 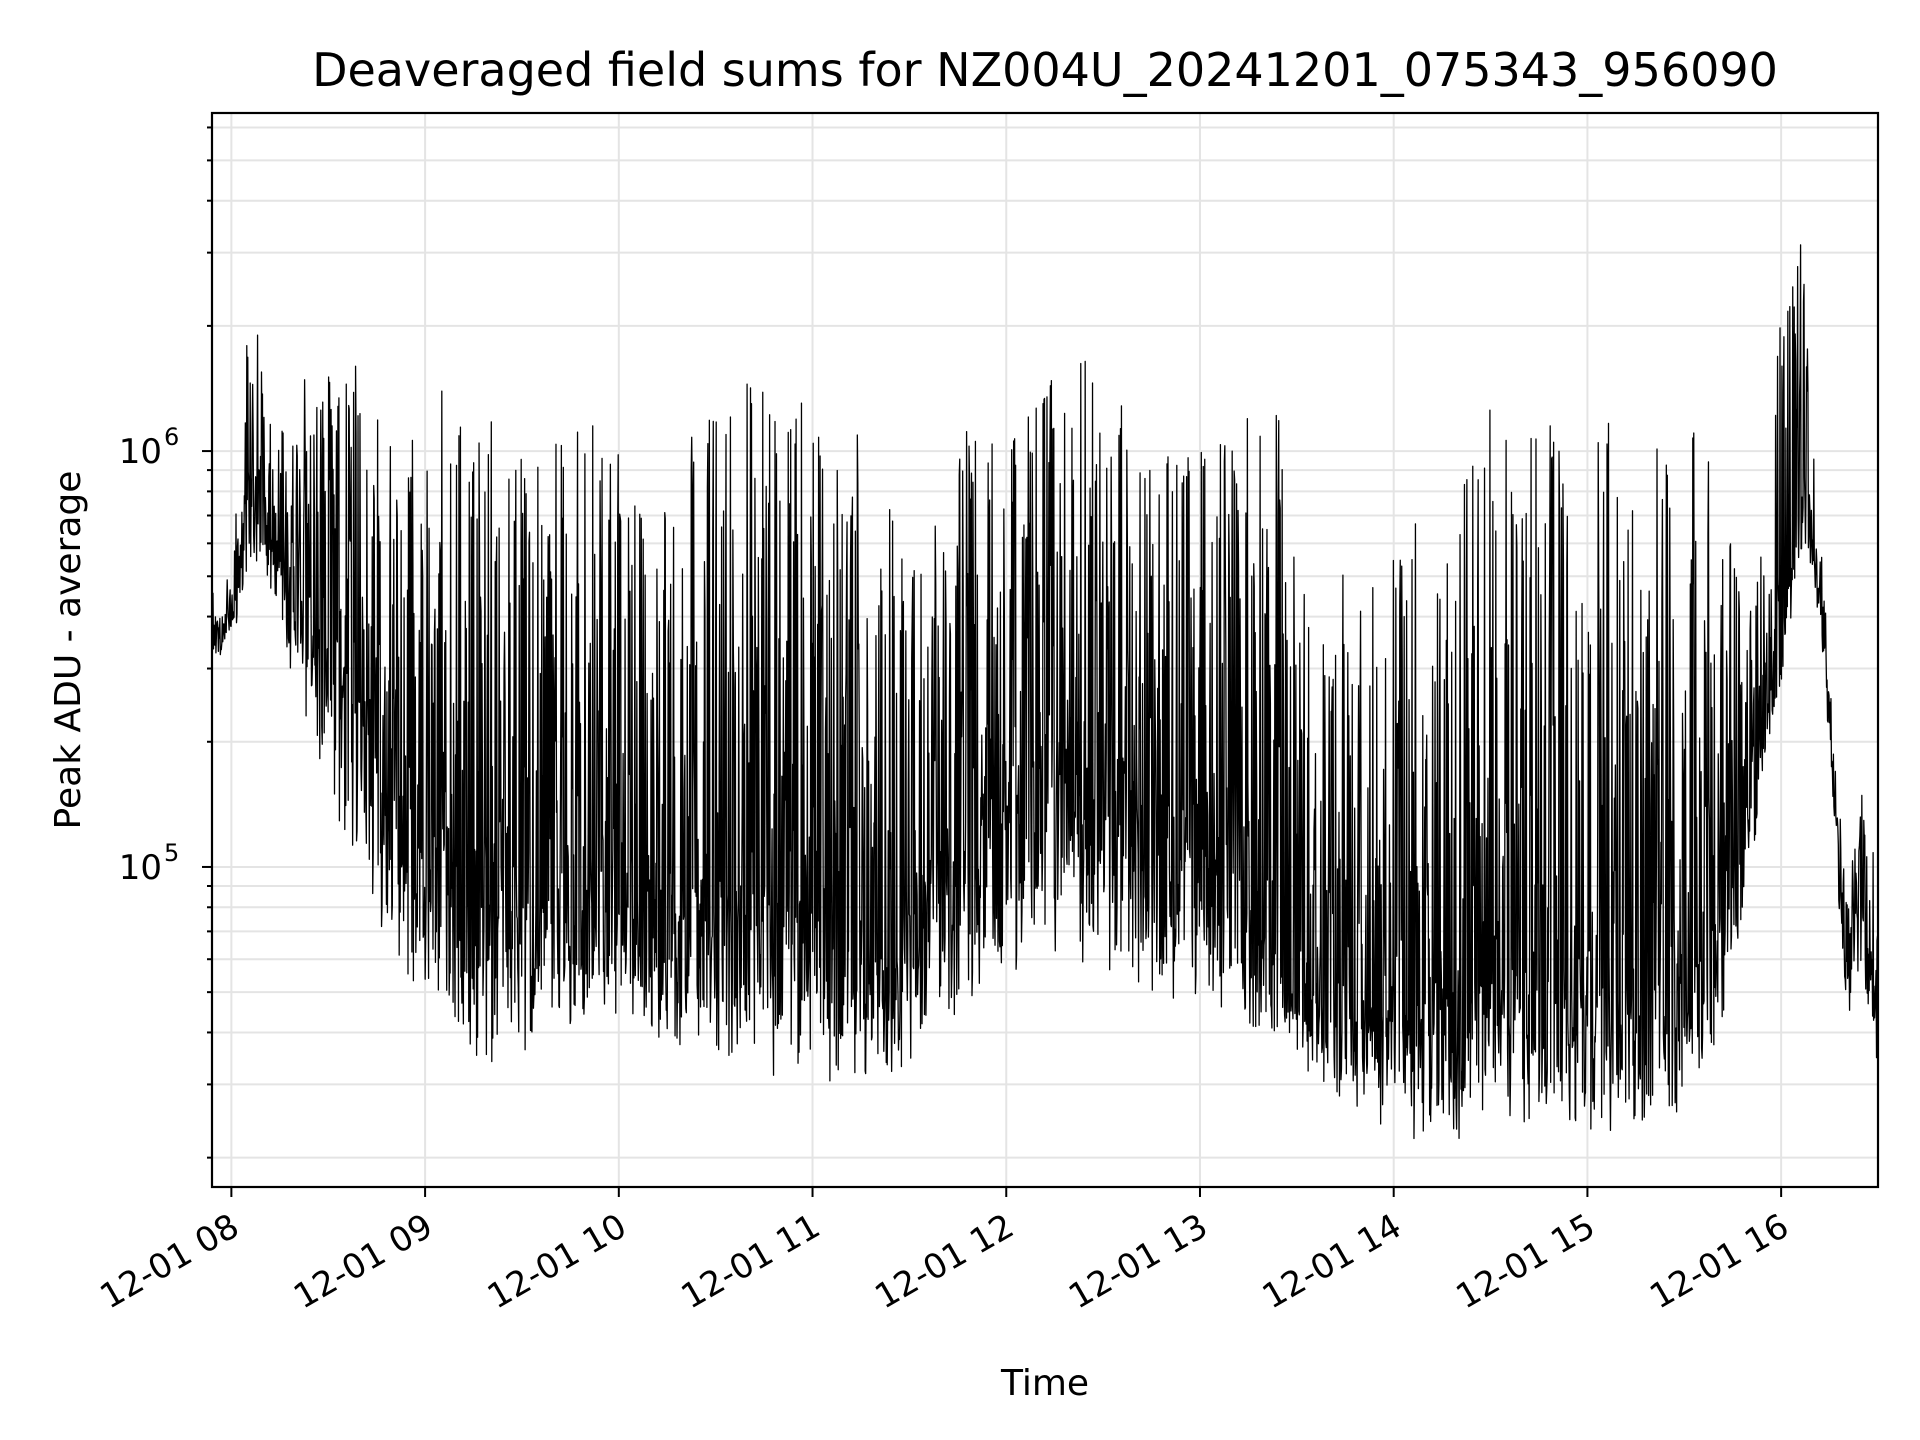 What do you see at coordinates (140, 868) in the screenshot?
I see `y-tick-label-0: 10` at bounding box center [140, 868].